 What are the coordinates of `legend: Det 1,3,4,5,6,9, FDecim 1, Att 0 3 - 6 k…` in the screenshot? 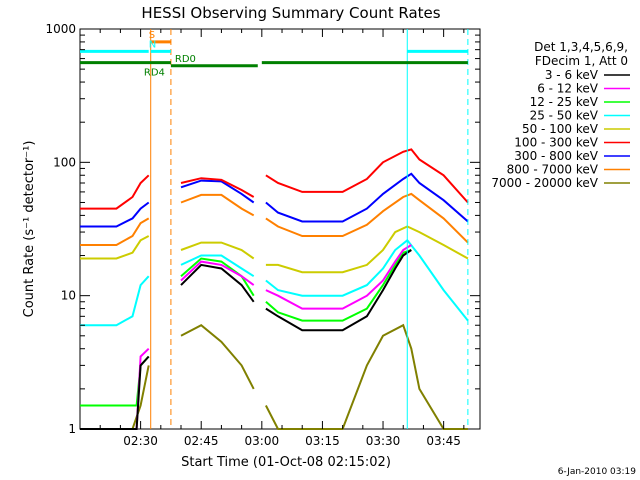 It's located at (560, 115).